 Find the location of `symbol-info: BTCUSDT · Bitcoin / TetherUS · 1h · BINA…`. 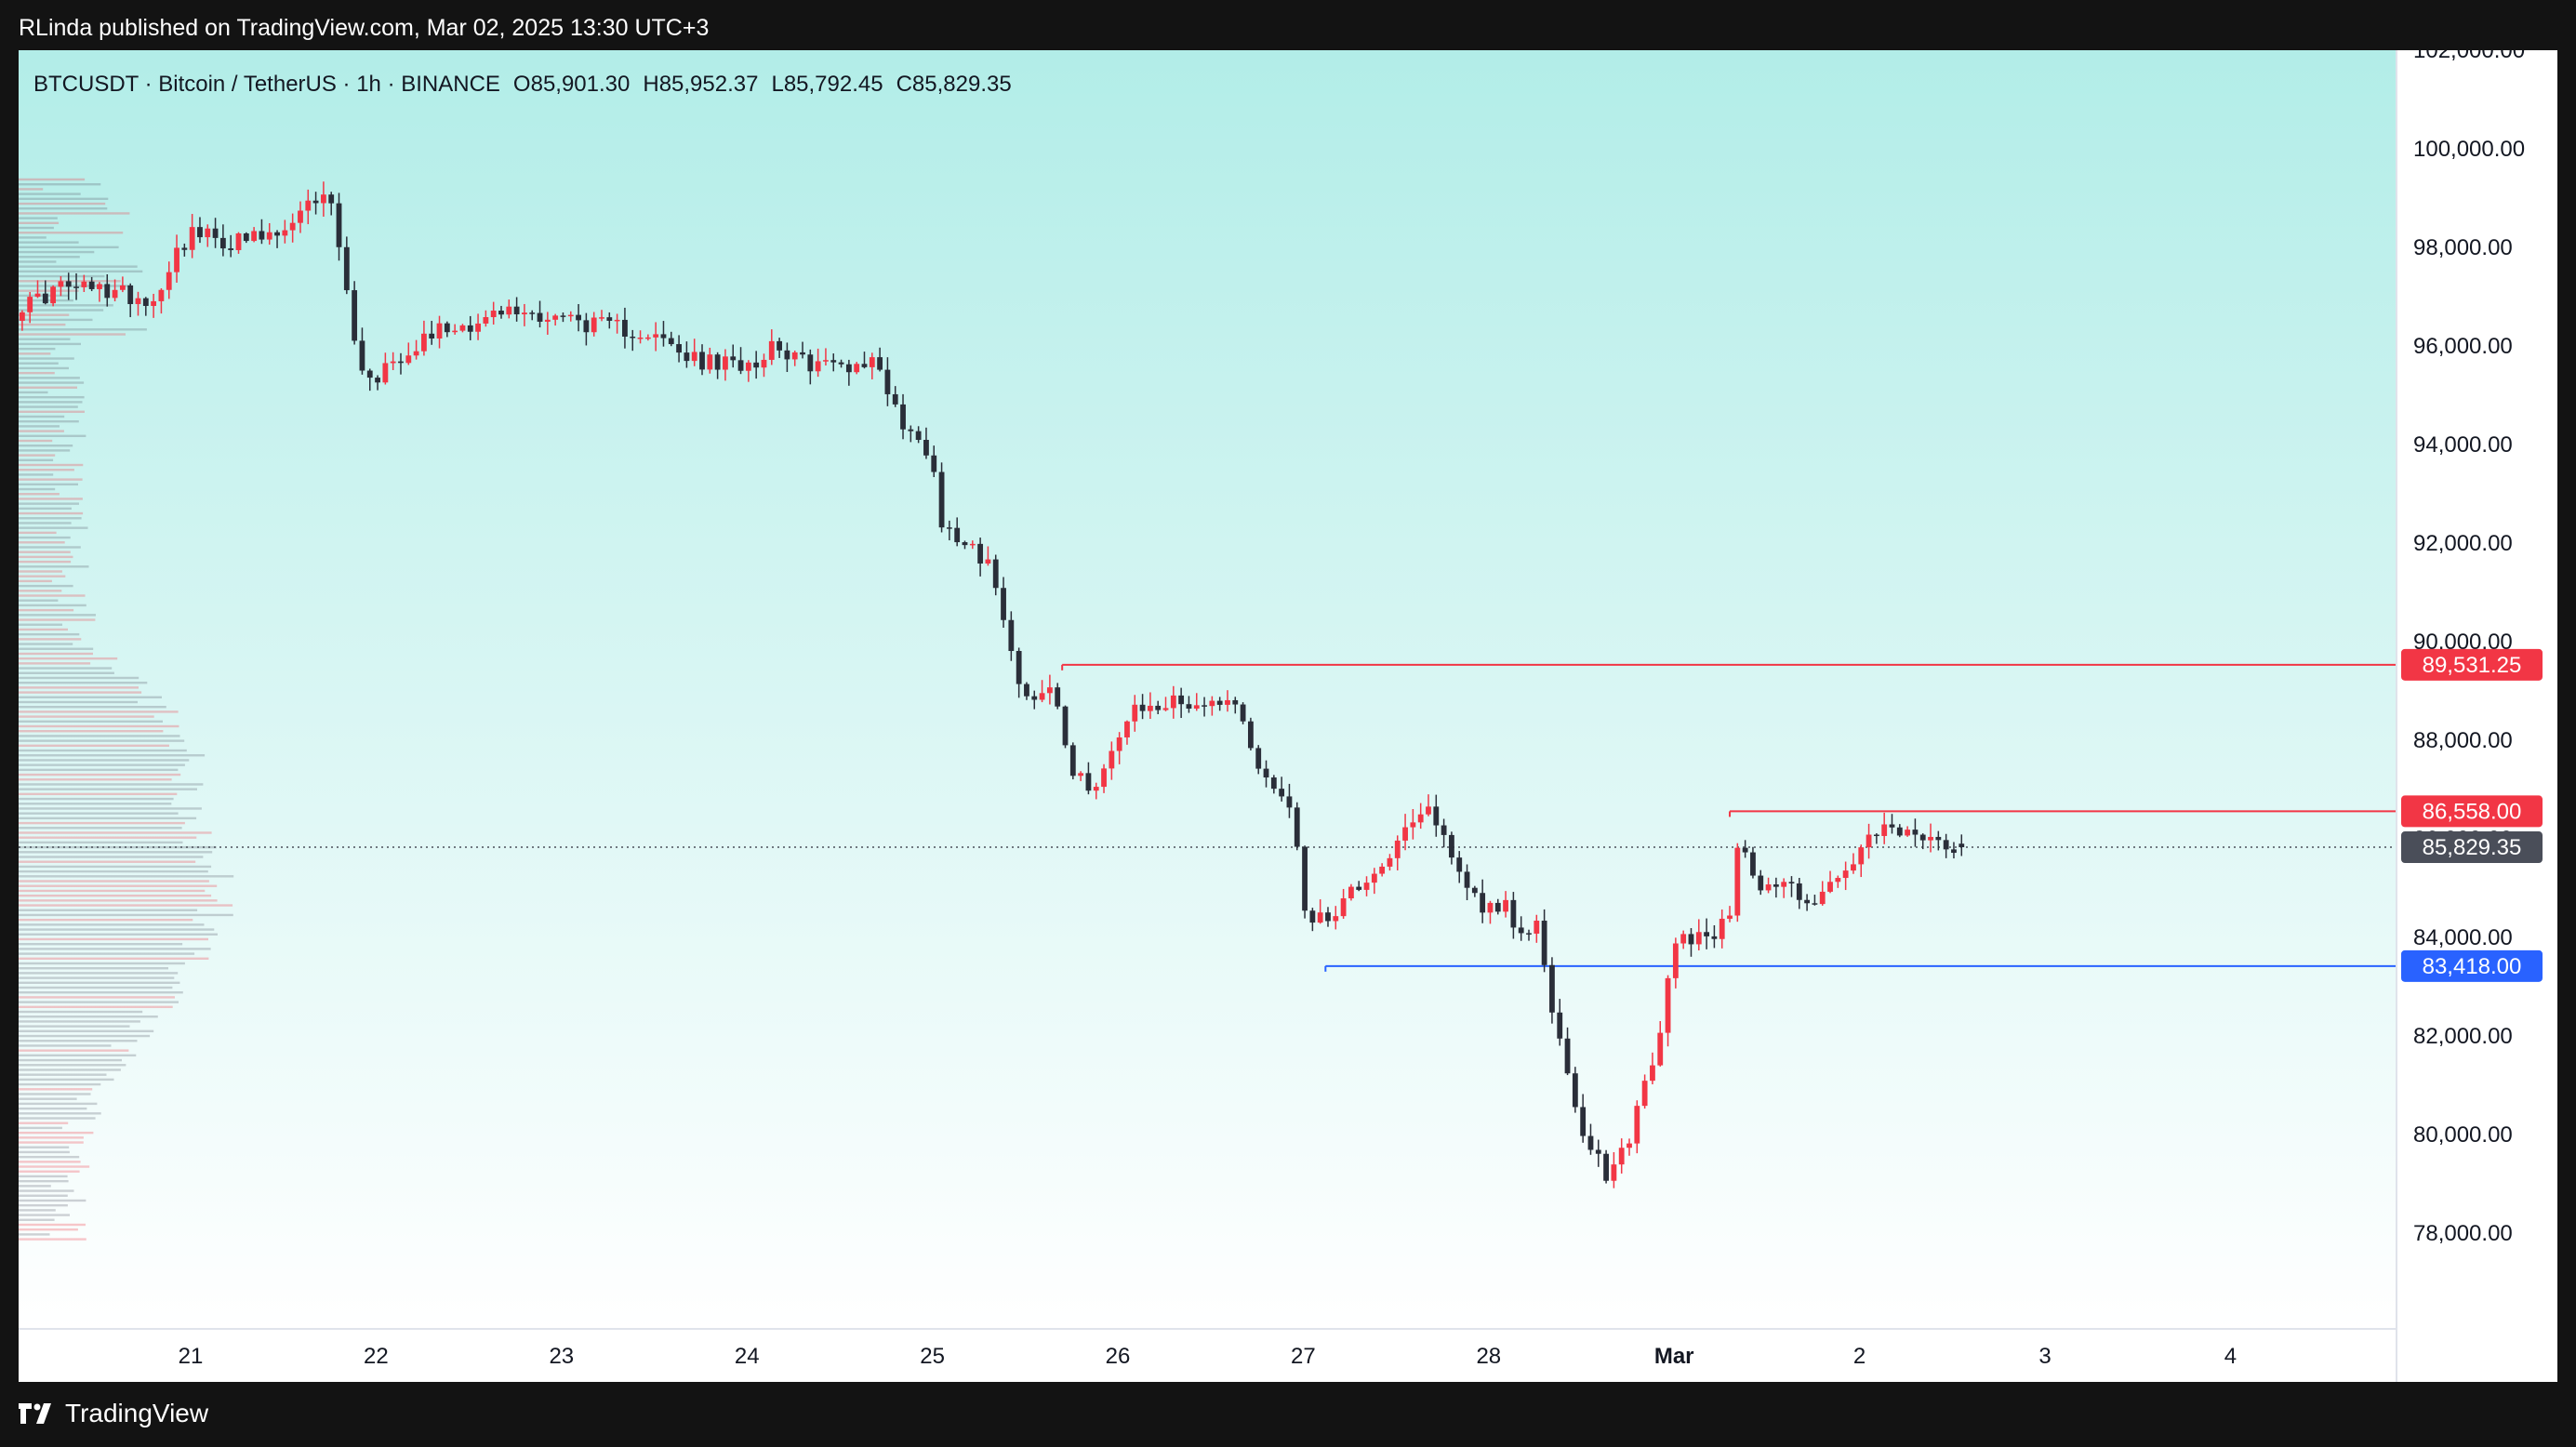

symbol-info: BTCUSDT · Bitcoin / TetherUS · 1h · BINA… is located at coordinates (266, 84).